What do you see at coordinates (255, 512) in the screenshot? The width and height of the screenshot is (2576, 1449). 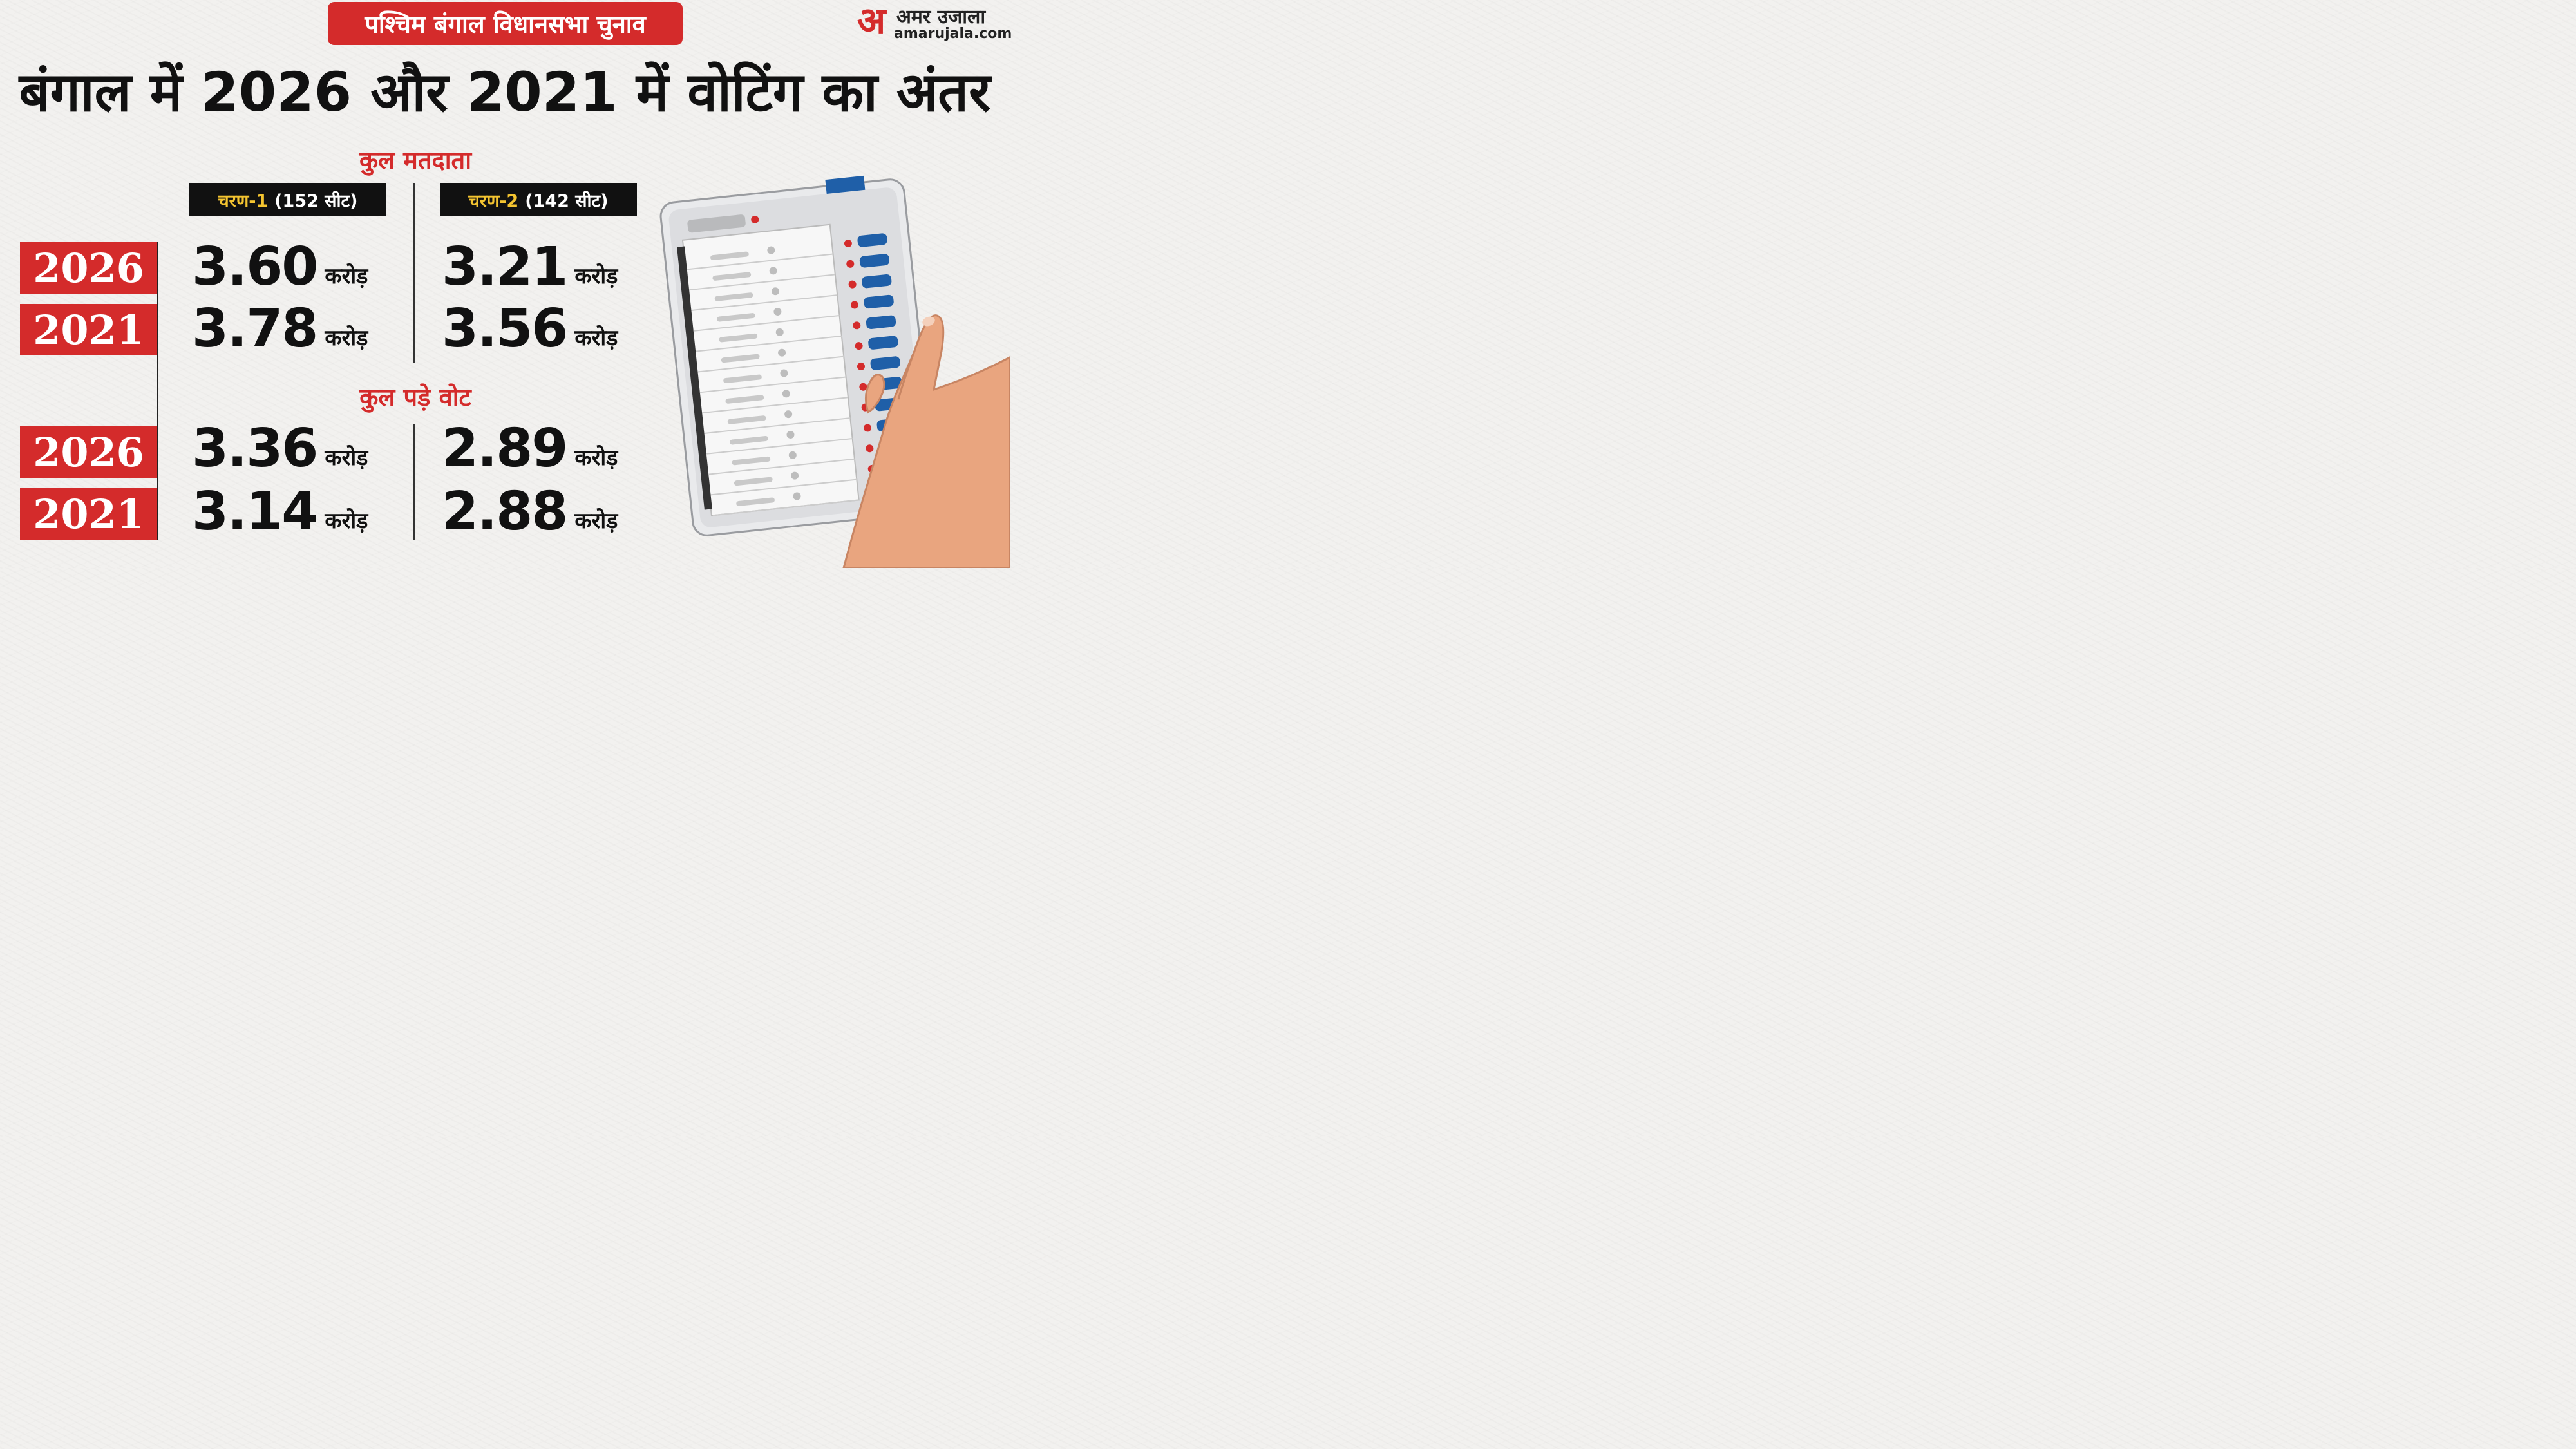 I see `value-number: 3.14` at bounding box center [255, 512].